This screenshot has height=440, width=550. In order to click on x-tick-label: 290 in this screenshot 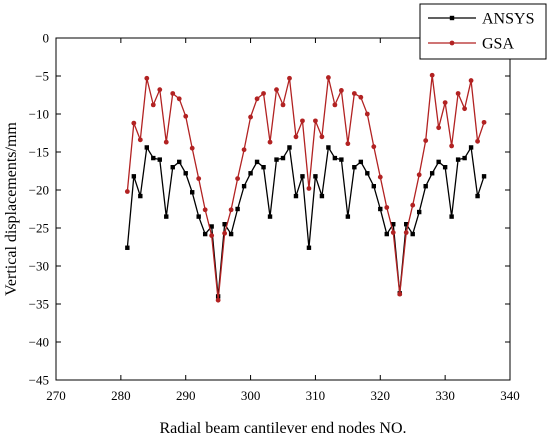, I will do `click(186, 395)`.